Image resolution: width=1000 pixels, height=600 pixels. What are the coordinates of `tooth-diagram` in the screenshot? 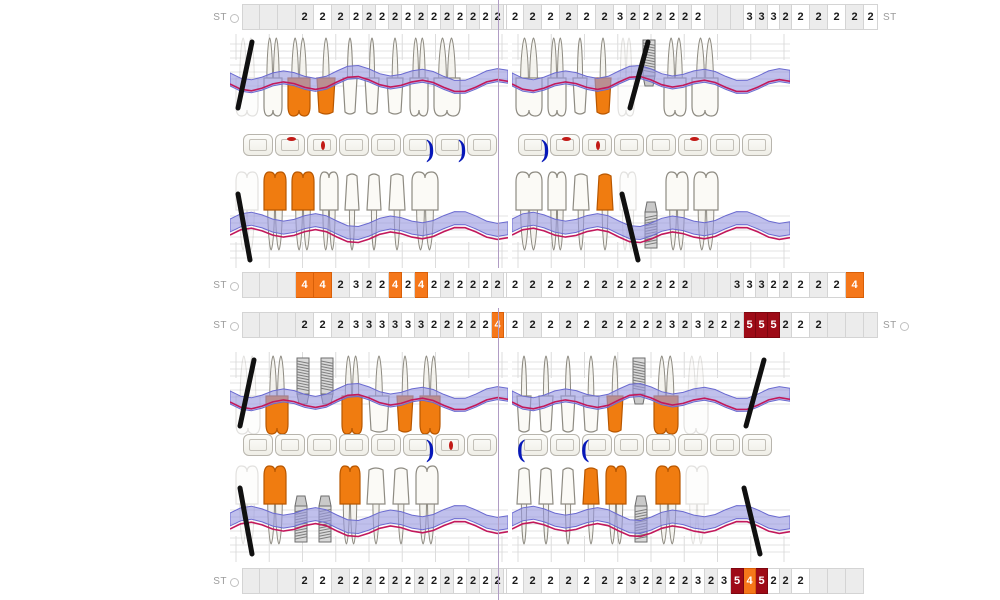 It's located at (369, 218).